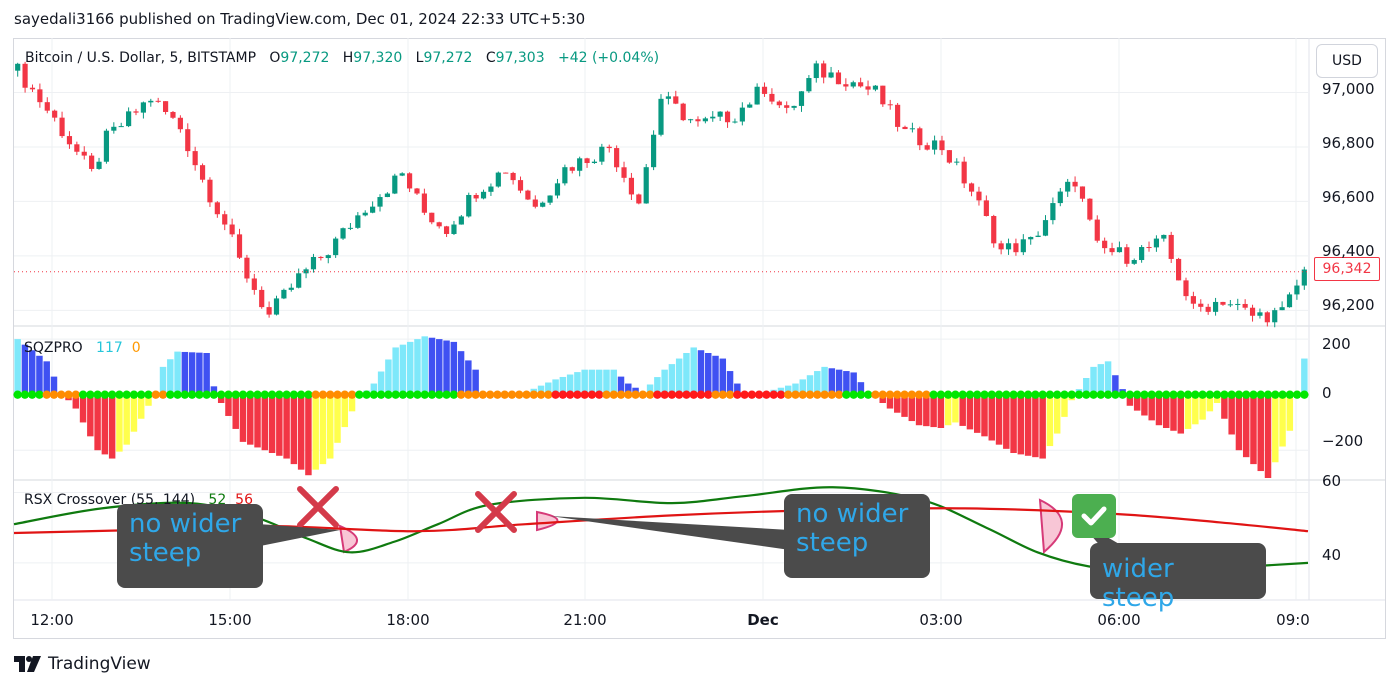  What do you see at coordinates (496, 512) in the screenshot?
I see `cross-icon` at bounding box center [496, 512].